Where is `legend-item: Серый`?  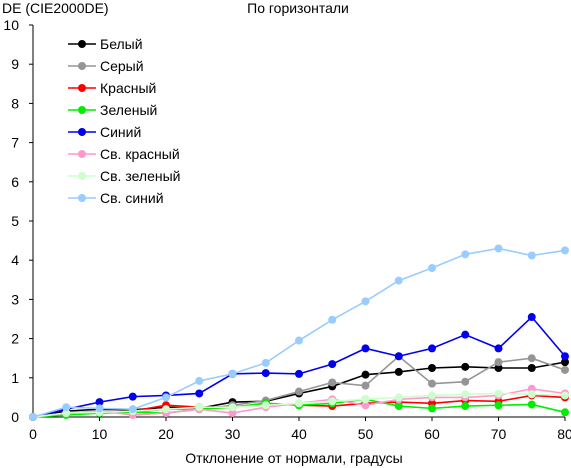
legend-item: Серый is located at coordinates (106, 66).